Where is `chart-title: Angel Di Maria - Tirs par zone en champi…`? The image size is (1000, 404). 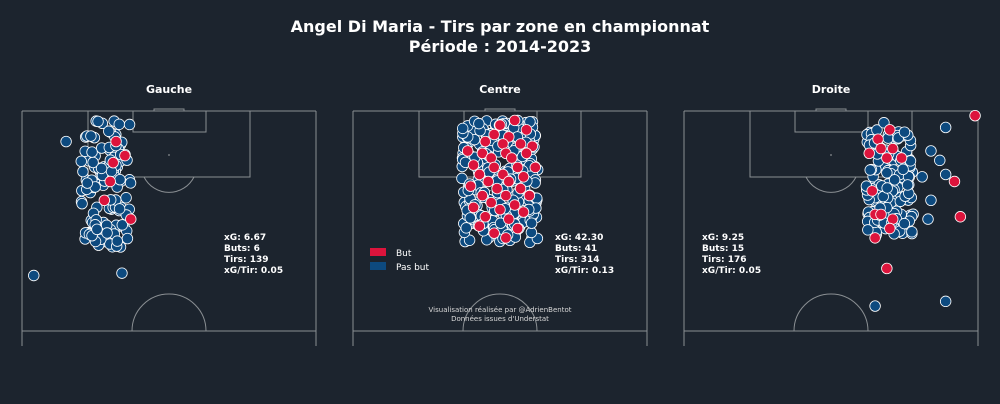
chart-title: Angel Di Maria - Tirs par zone en champi… is located at coordinates (500, 26).